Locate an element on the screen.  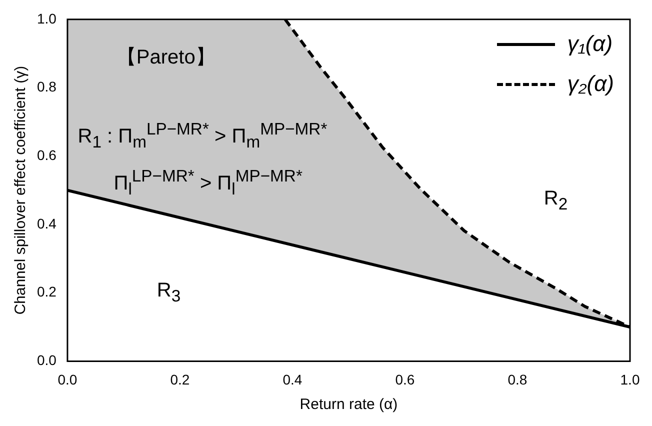
y-axis-title: Channel spillover effect coefficient (γ) is located at coordinates (21, 190).